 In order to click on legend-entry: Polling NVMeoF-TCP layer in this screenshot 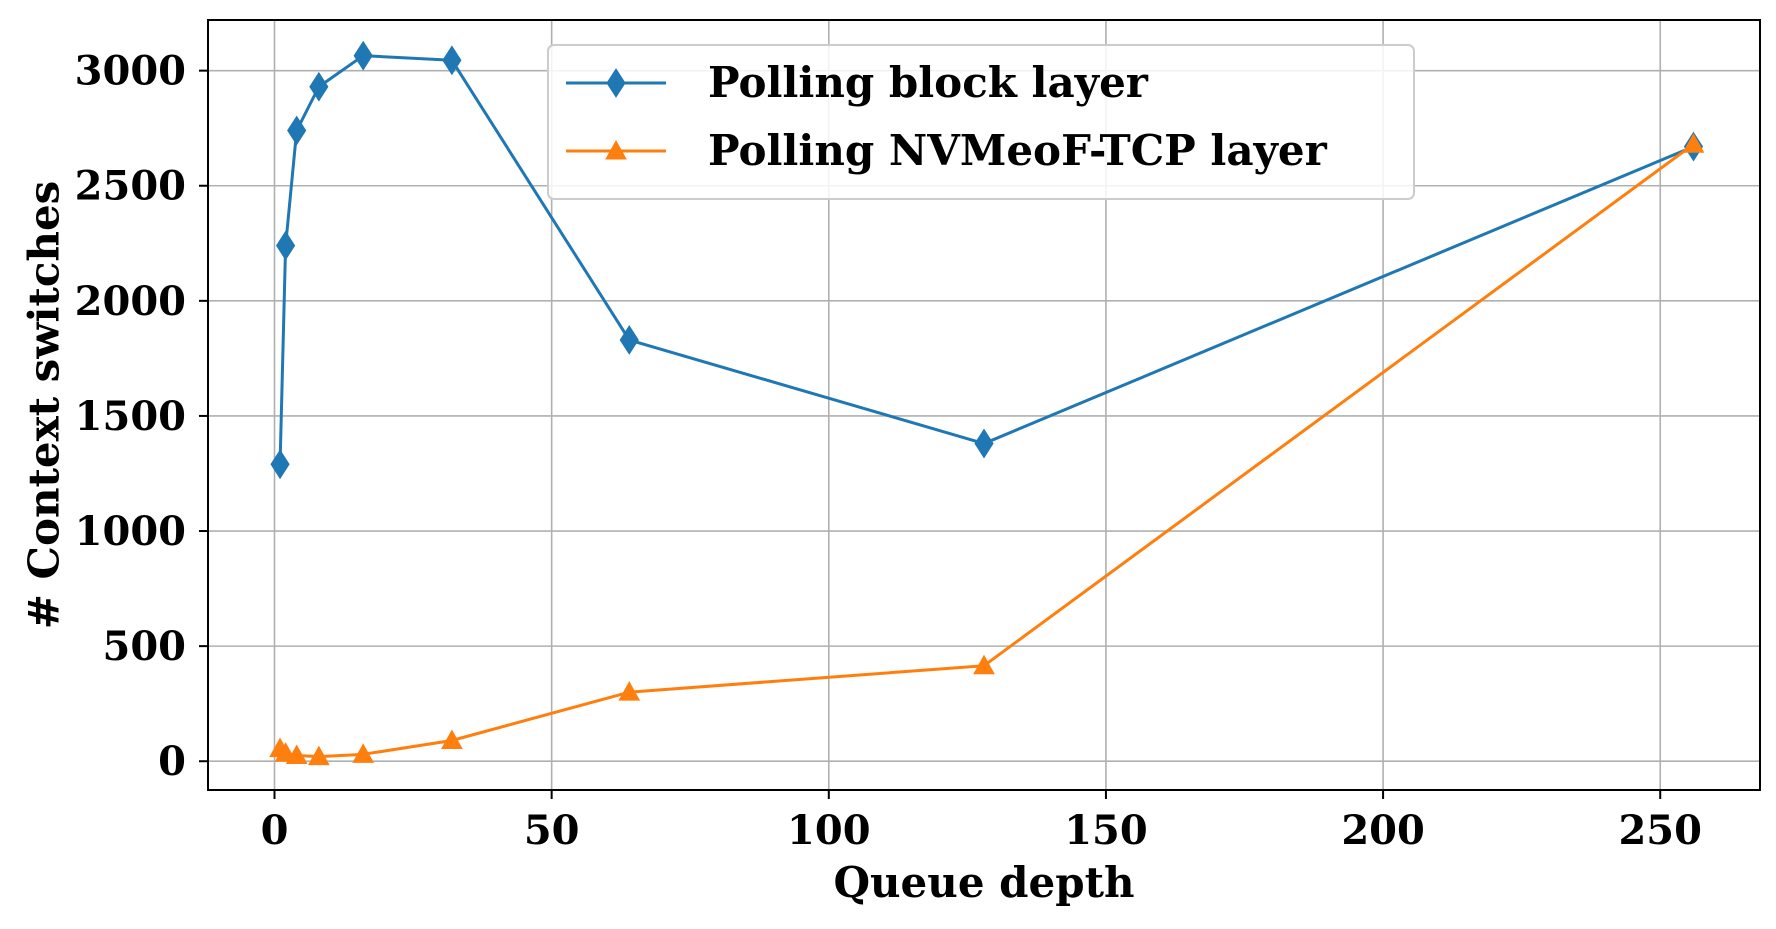, I will do `click(947, 150)`.